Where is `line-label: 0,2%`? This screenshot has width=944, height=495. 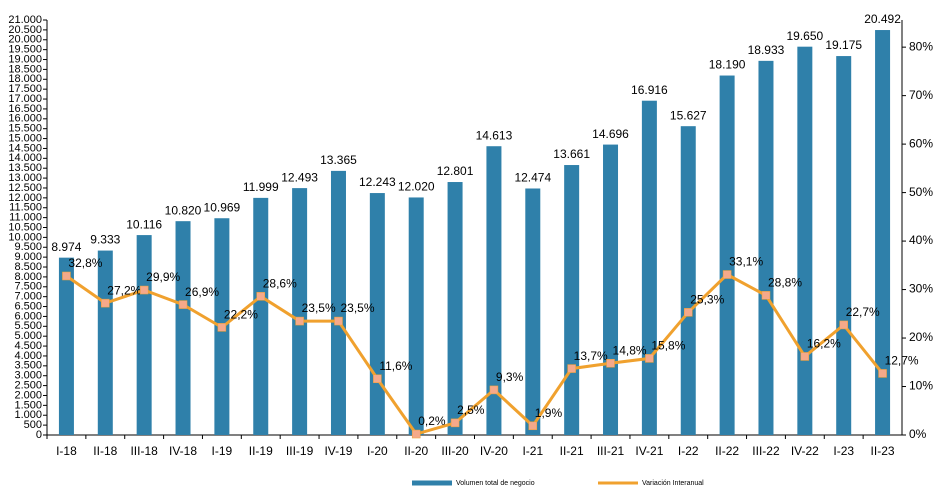
line-label: 0,2% is located at coordinates (432, 421).